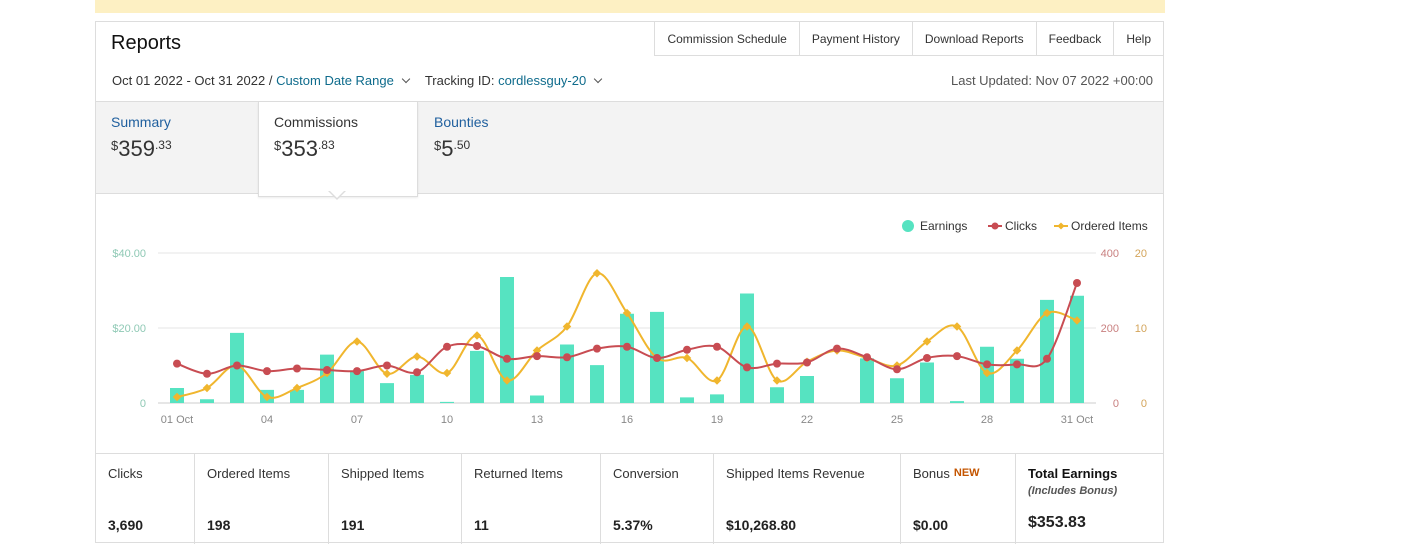 The height and width of the screenshot is (558, 1409). What do you see at coordinates (630, 6) in the screenshot?
I see `notification-bar` at bounding box center [630, 6].